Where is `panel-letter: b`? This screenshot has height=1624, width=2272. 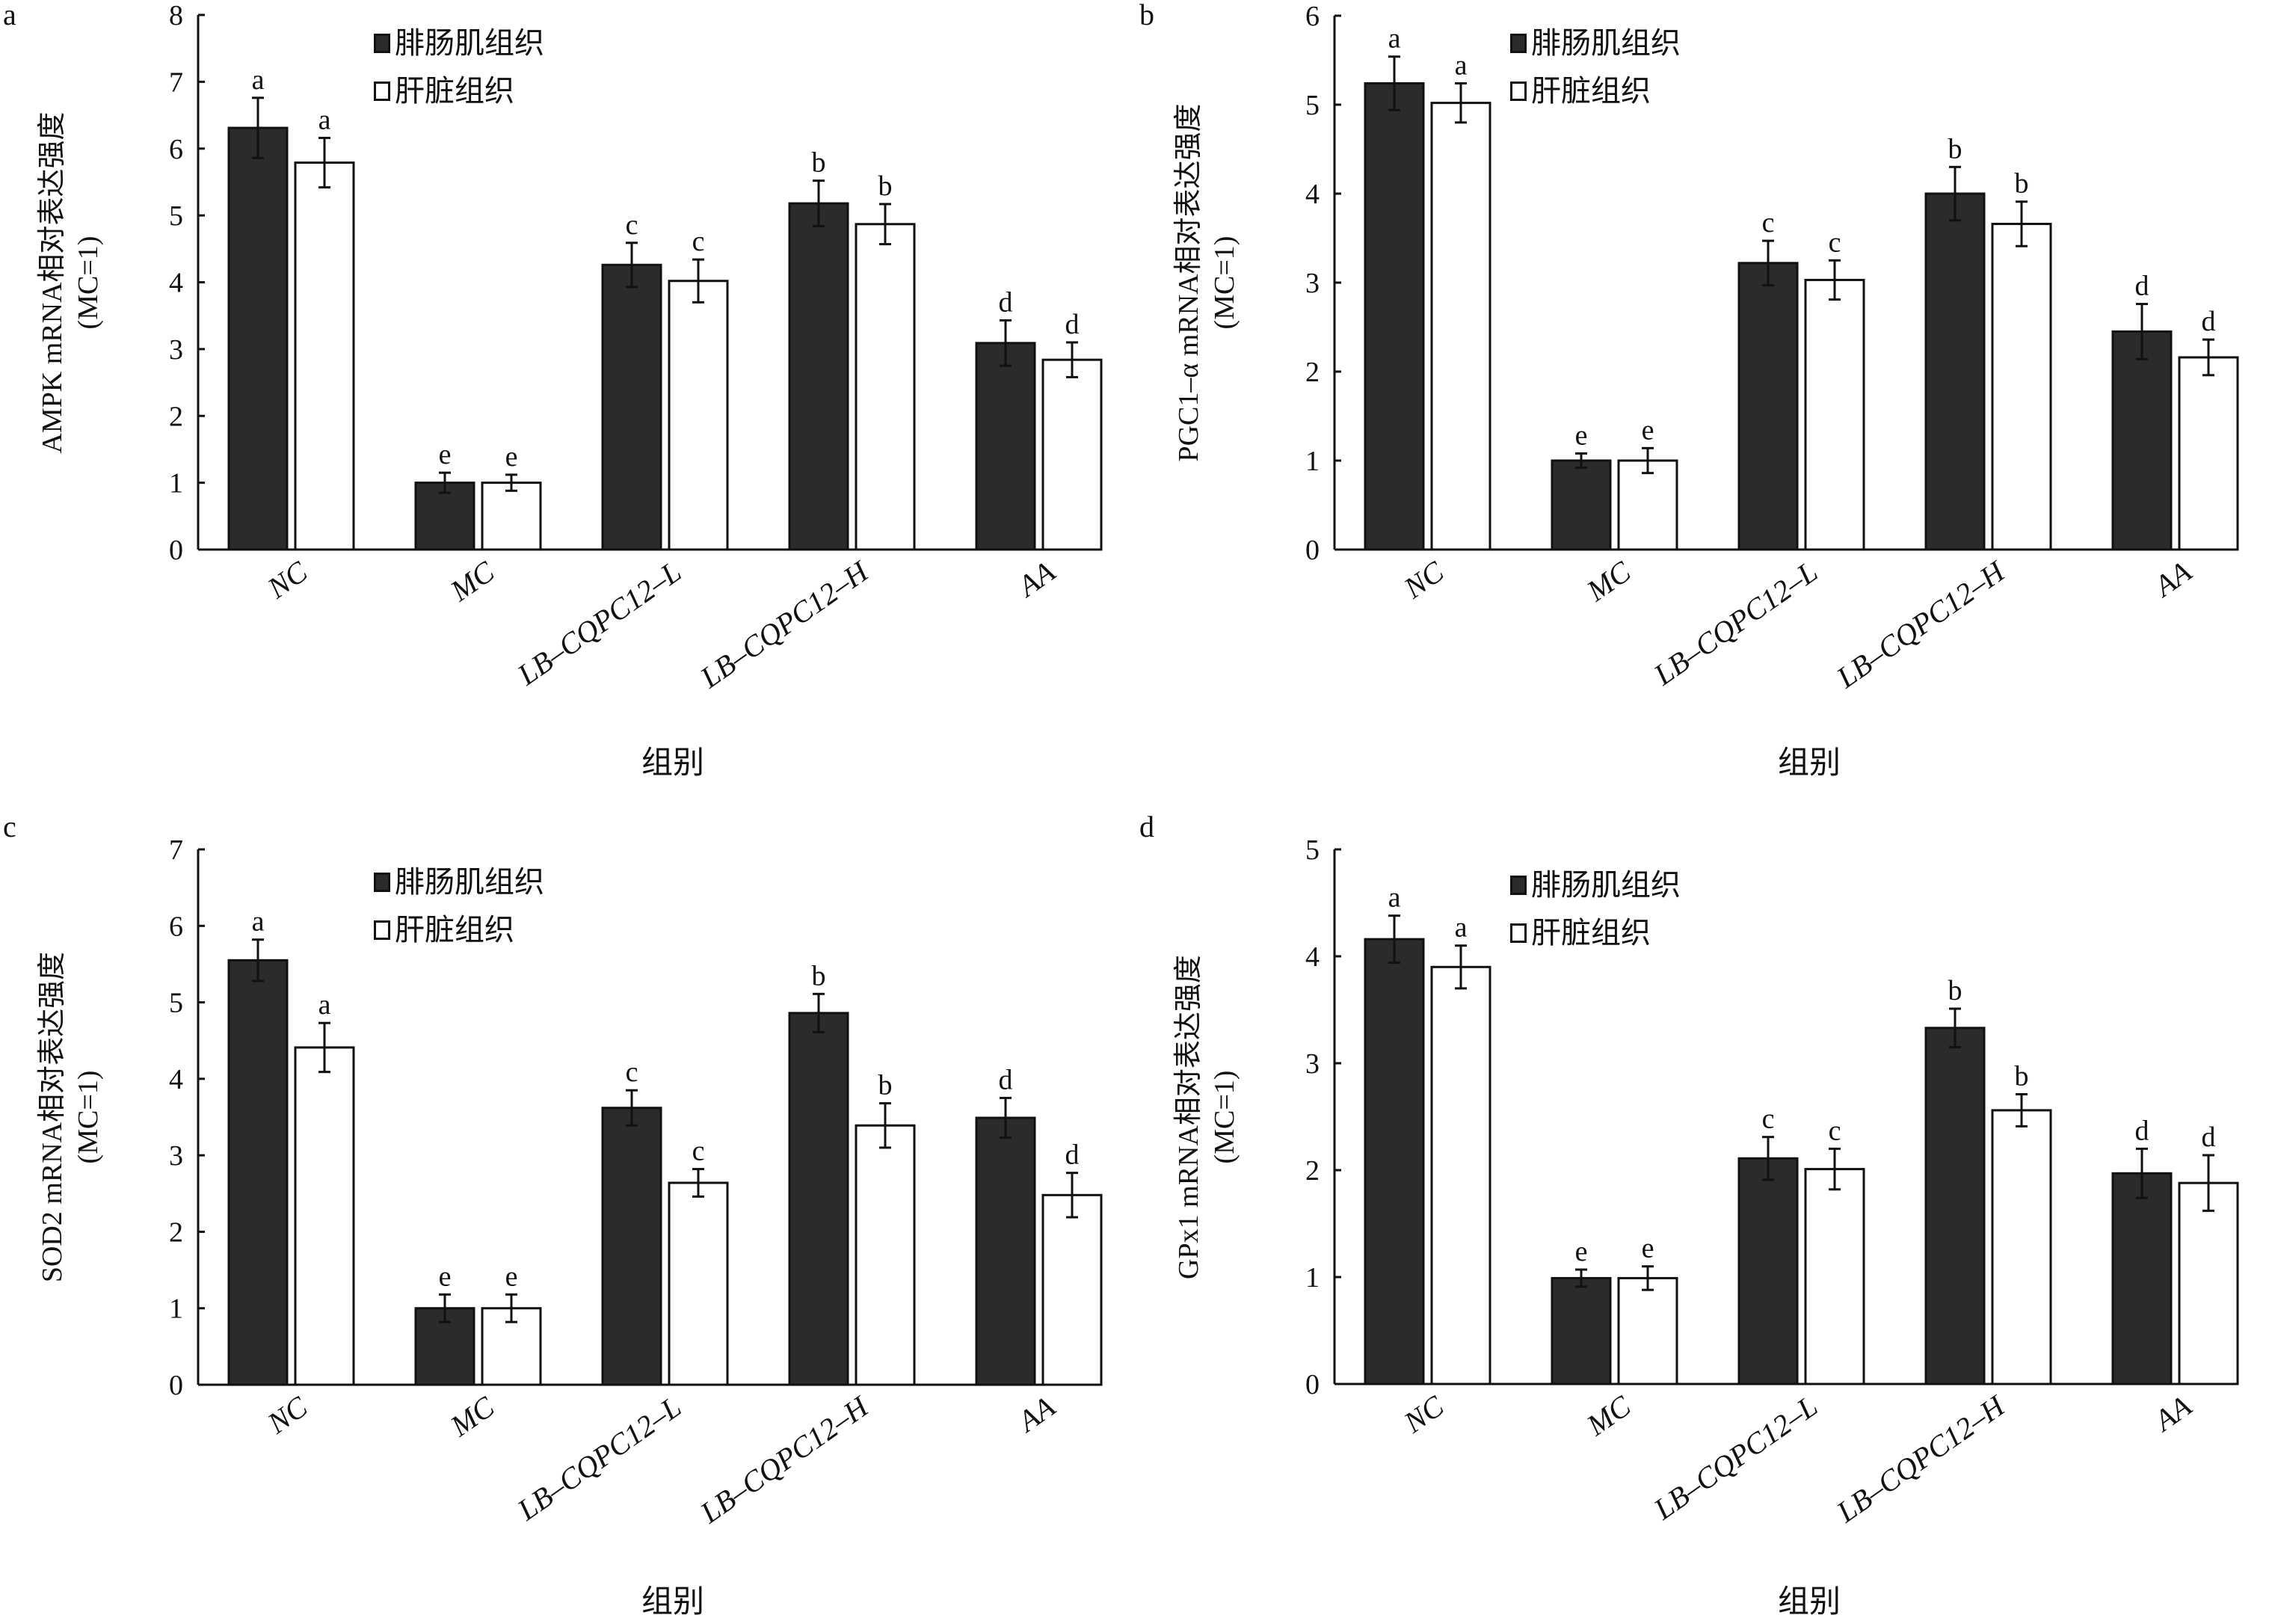
panel-letter: b is located at coordinates (1146, 15).